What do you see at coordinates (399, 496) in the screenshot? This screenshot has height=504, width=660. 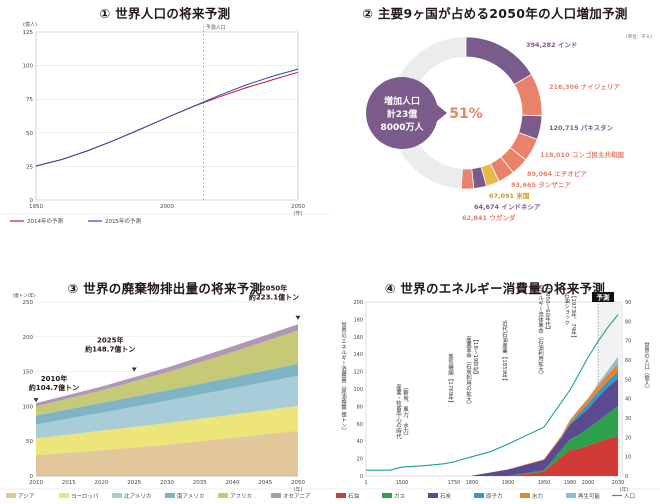 I see `legend-label: ガス` at bounding box center [399, 496].